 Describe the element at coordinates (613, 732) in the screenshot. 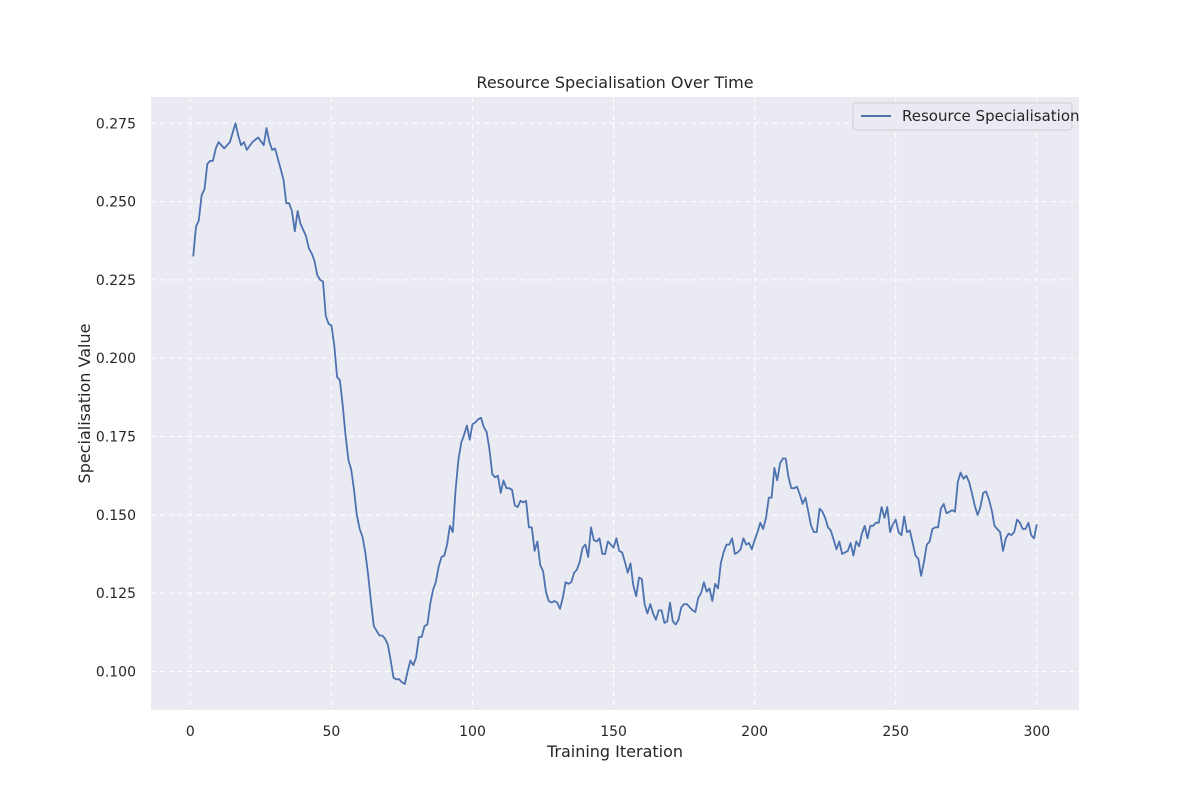

I see `x-tick-label: 150` at that location.